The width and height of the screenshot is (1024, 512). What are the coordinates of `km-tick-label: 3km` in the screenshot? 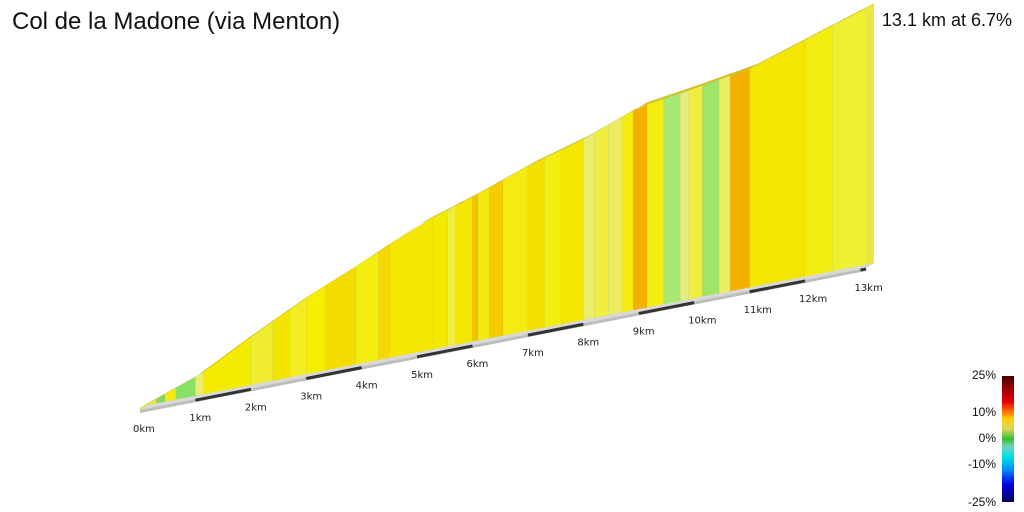 It's located at (311, 396).